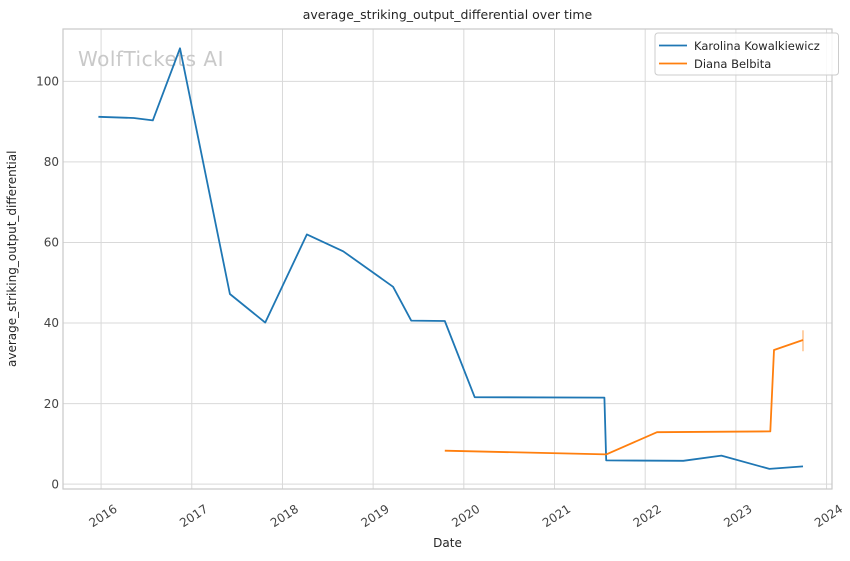 This screenshot has height=561, width=850. Describe the element at coordinates (51, 243) in the screenshot. I see `y-tick-label: 60` at that location.